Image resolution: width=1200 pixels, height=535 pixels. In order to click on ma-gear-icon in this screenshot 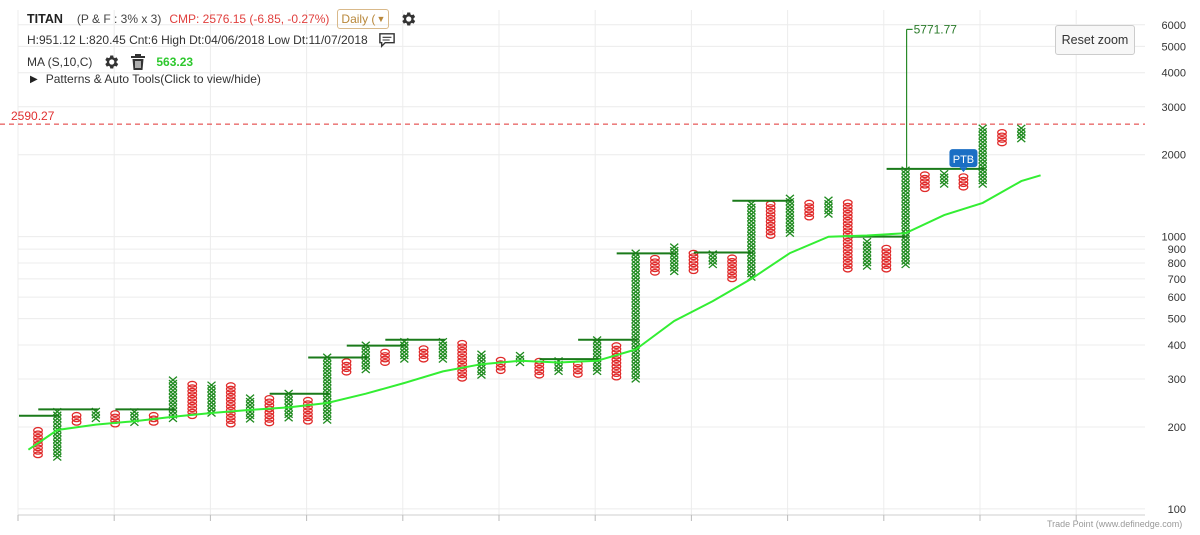, I will do `click(111, 62)`.